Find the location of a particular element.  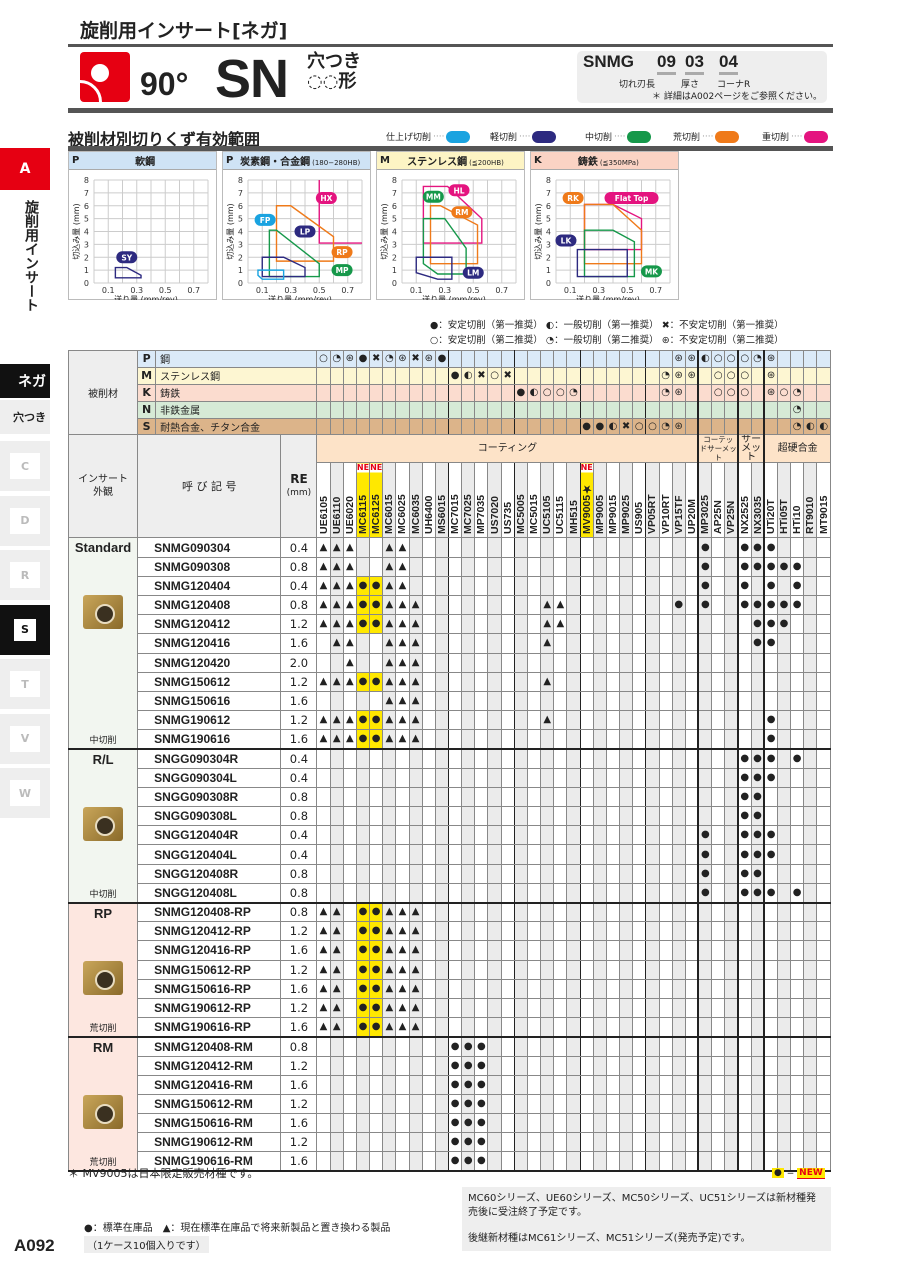

grade-header: UE6110 is located at coordinates (336, 500).